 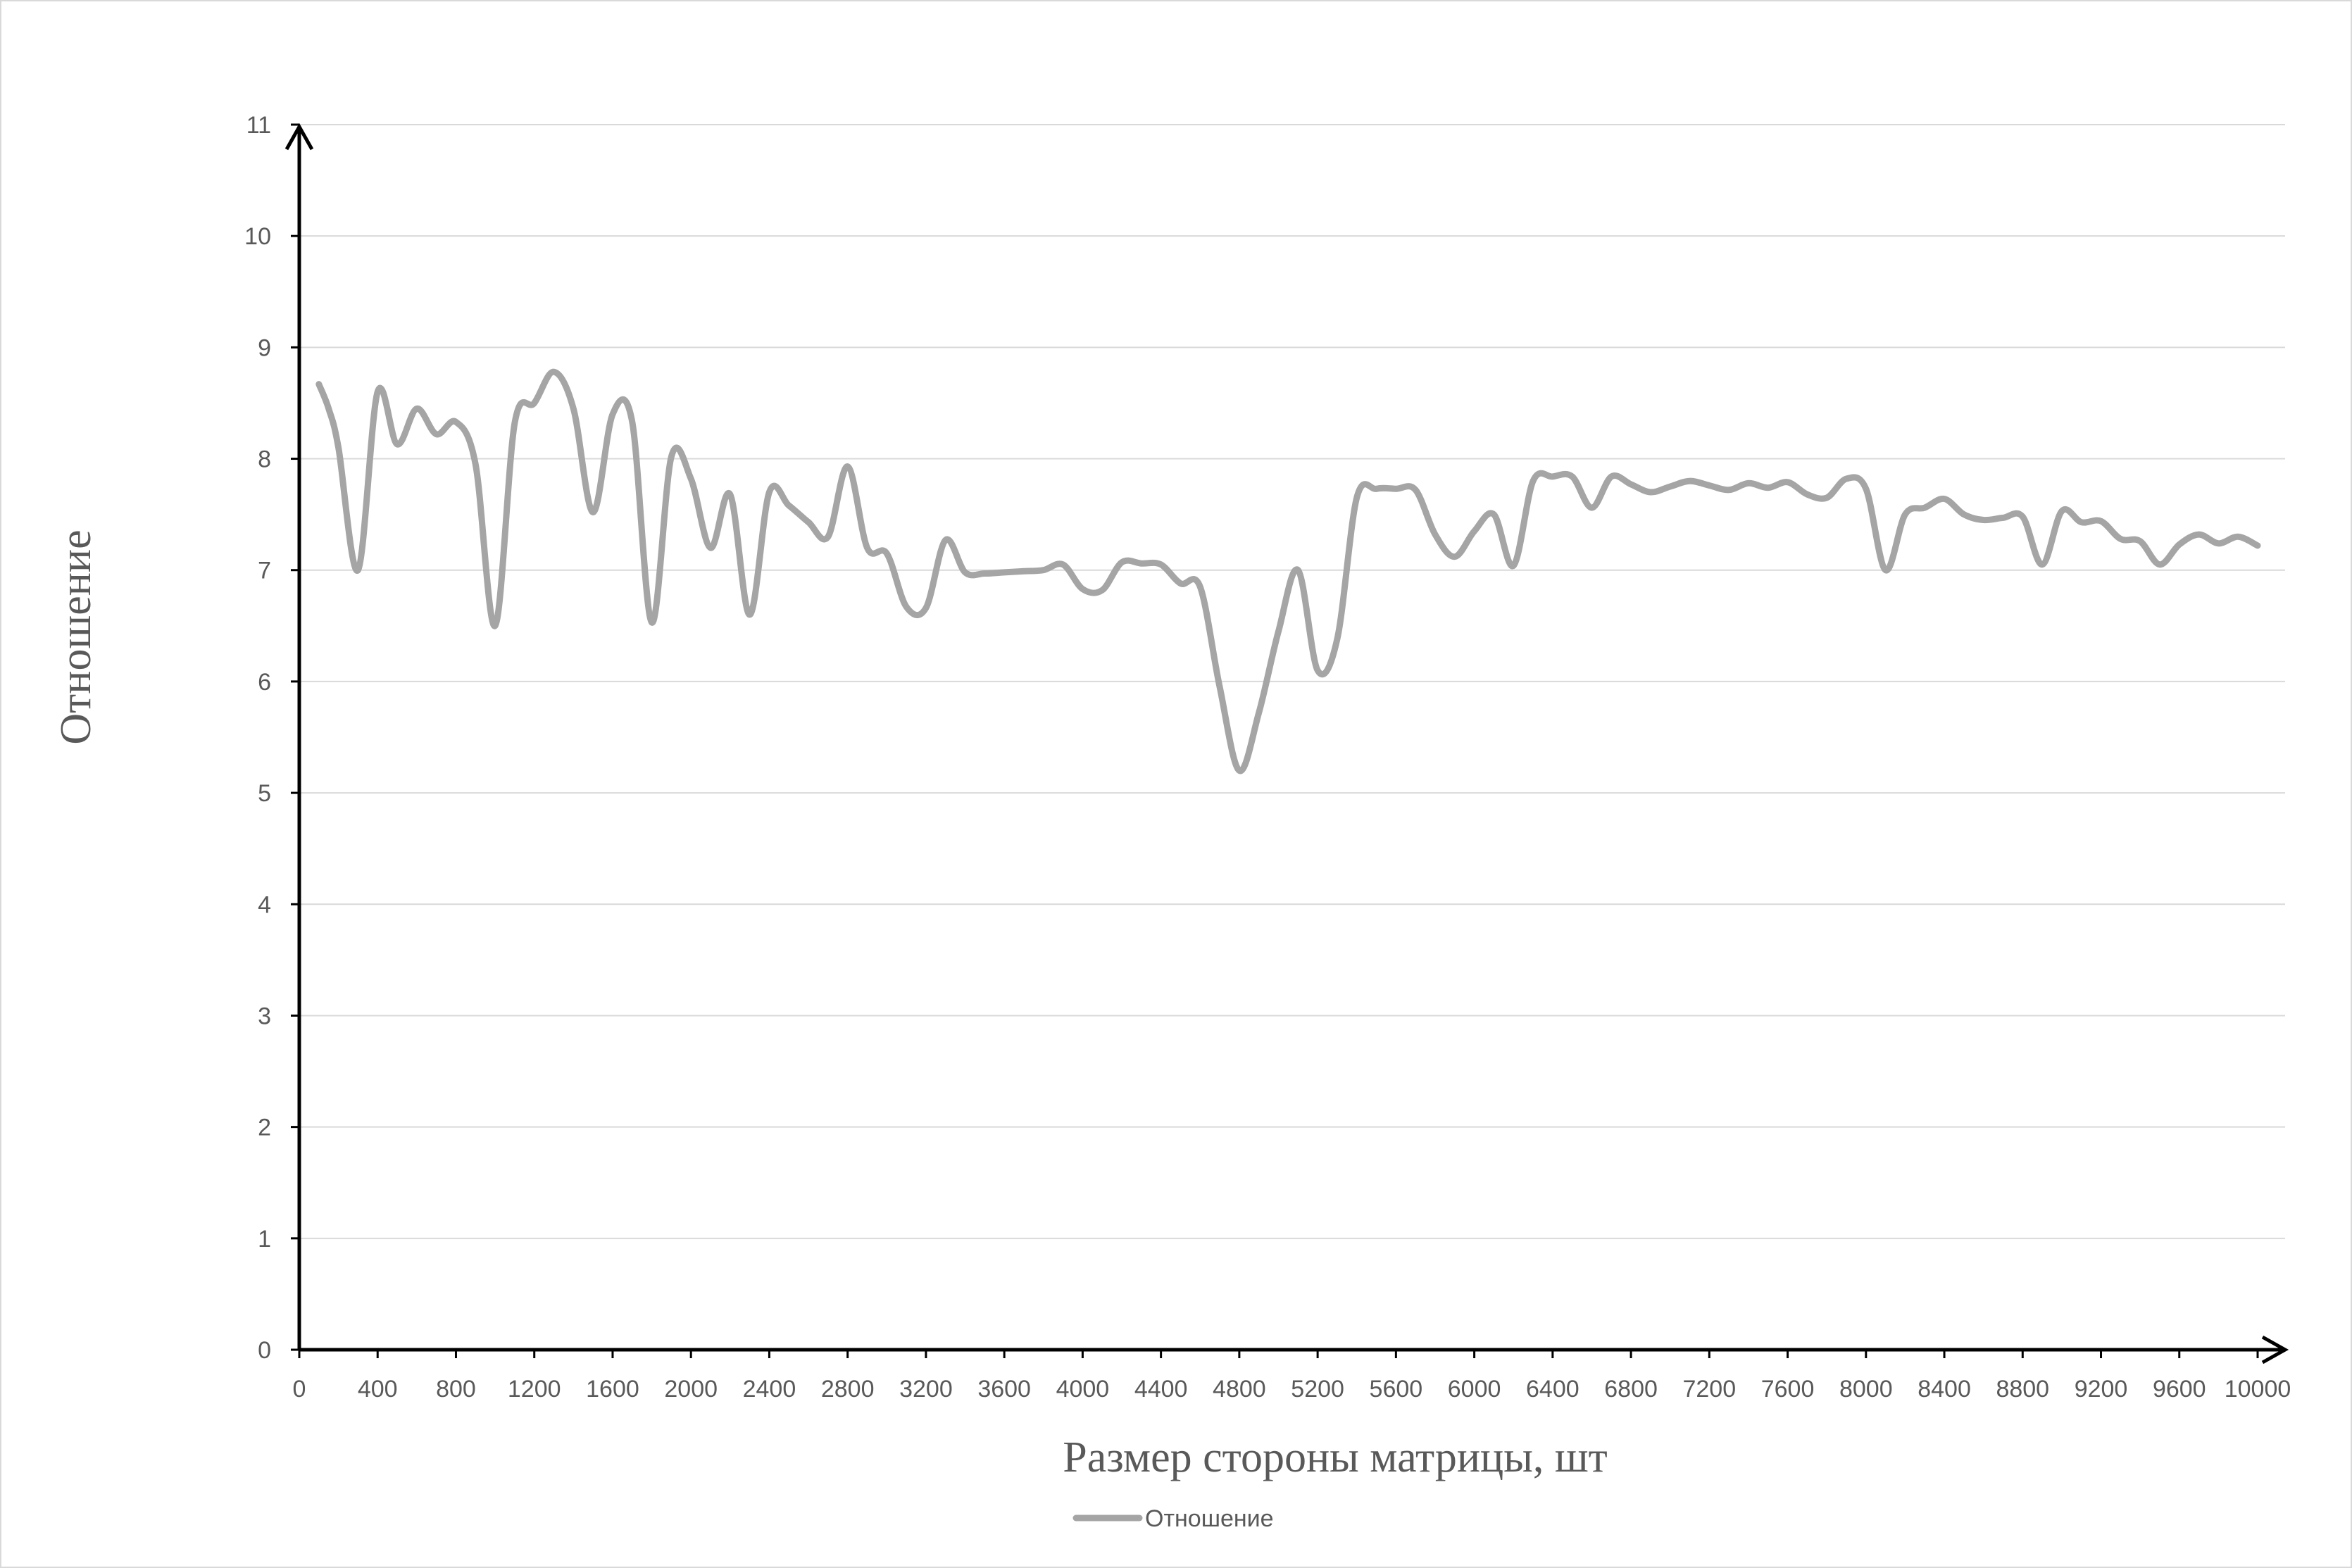 What do you see at coordinates (2179, 1389) in the screenshot?
I see `x-tick-label: 9600` at bounding box center [2179, 1389].